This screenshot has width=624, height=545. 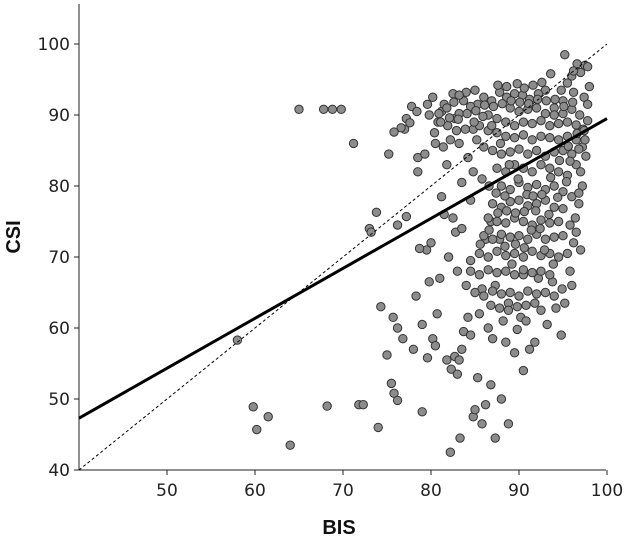 What do you see at coordinates (14, 236) in the screenshot?
I see `y-axis-title: CSI` at bounding box center [14, 236].